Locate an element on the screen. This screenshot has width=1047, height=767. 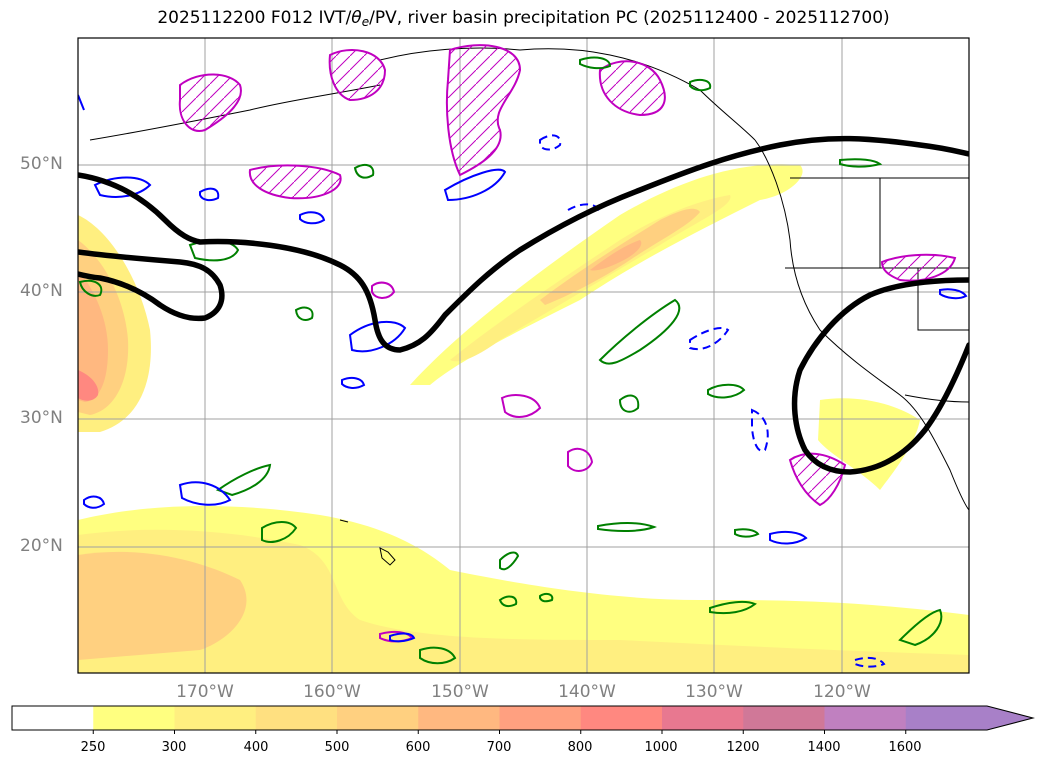
lat-label-20n: 20°N is located at coordinates (41, 546).